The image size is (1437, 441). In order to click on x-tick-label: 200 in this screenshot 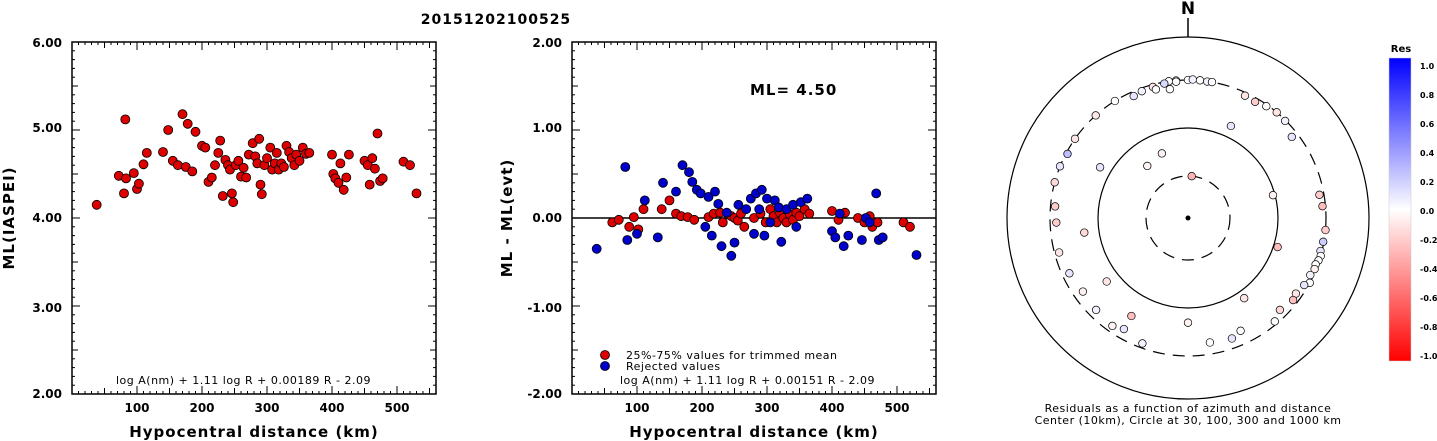, I will do `click(201, 408)`.